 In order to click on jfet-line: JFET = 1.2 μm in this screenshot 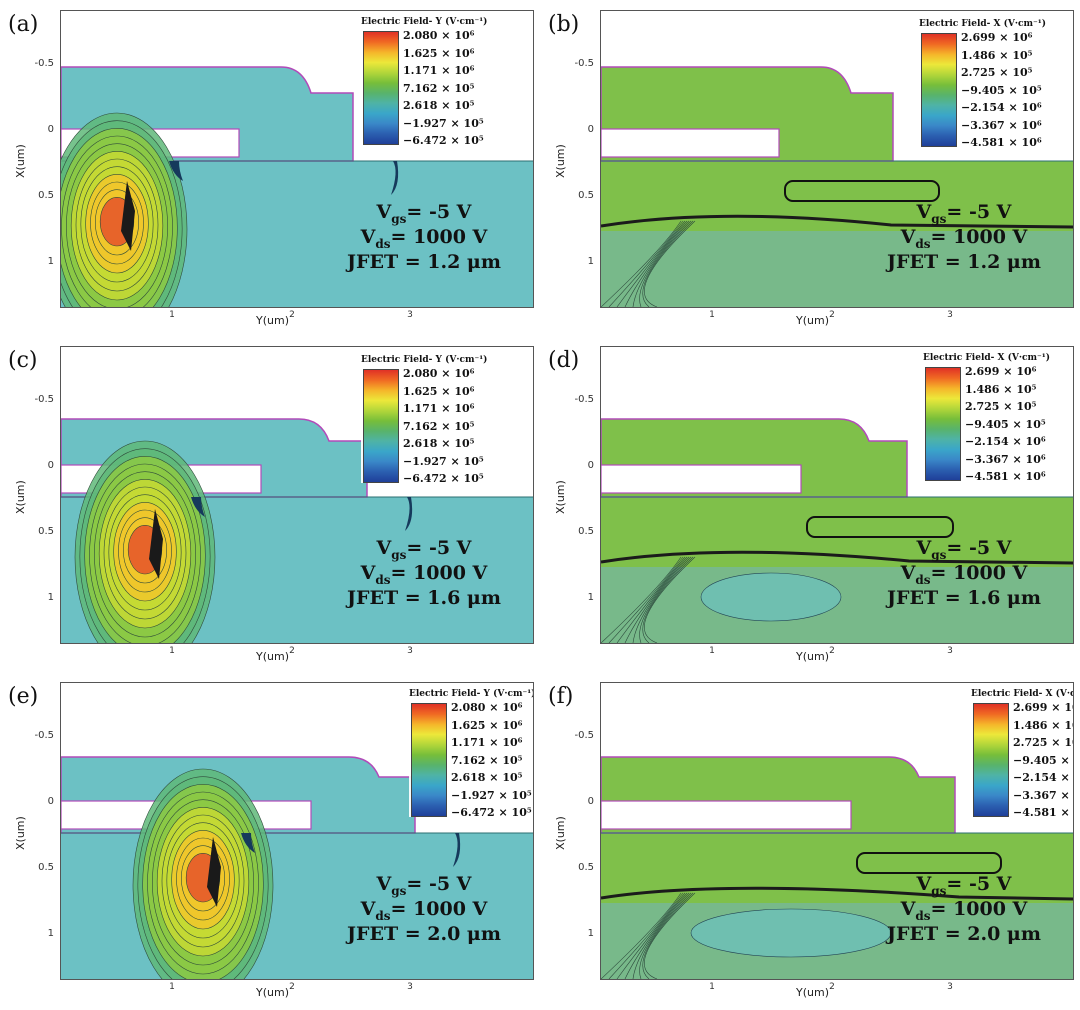, I will do `click(964, 262)`.